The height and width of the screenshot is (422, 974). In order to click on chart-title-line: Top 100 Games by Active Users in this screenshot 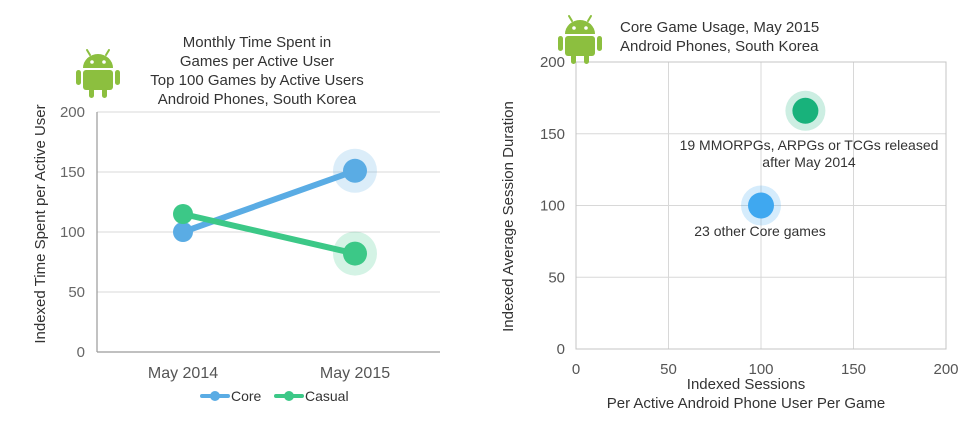, I will do `click(256, 80)`.